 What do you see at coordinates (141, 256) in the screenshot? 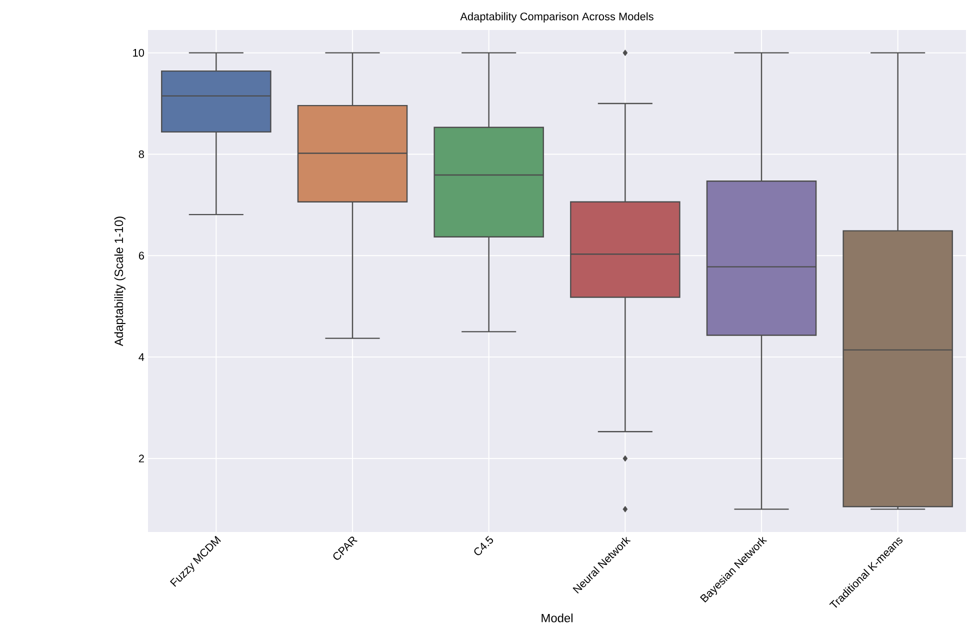
I see `y-tick-label: 6` at bounding box center [141, 256].